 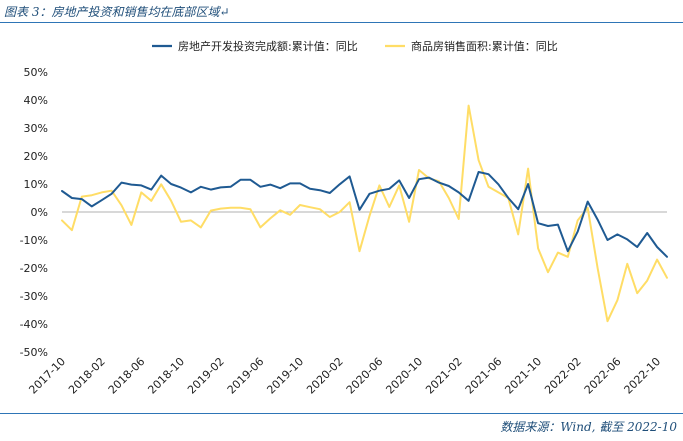 What do you see at coordinates (34, 296) in the screenshot?
I see `y-tick-label: -30%` at bounding box center [34, 296].